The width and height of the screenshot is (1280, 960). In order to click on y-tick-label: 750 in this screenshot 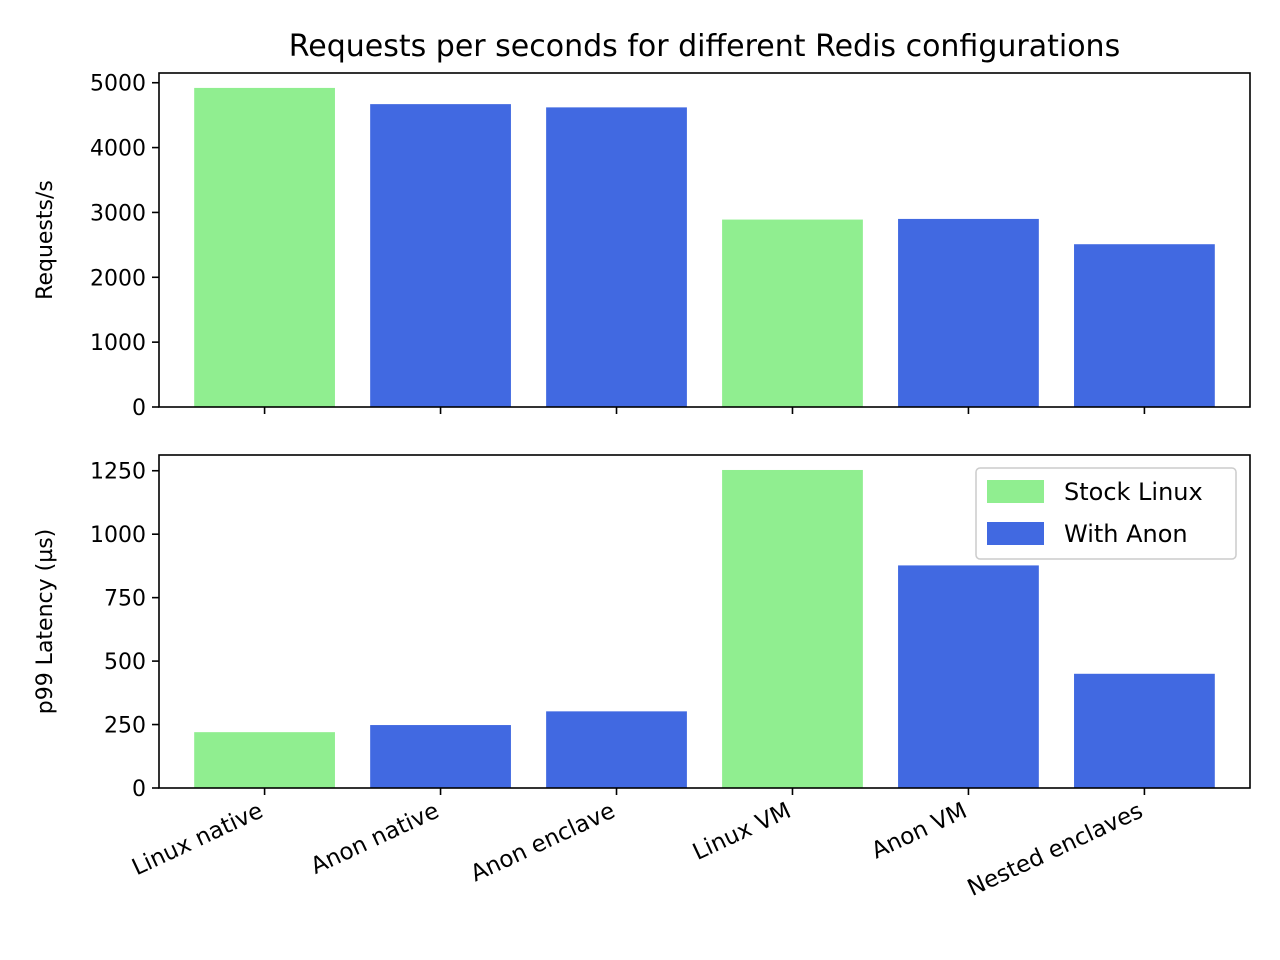, I will do `click(125, 599)`.